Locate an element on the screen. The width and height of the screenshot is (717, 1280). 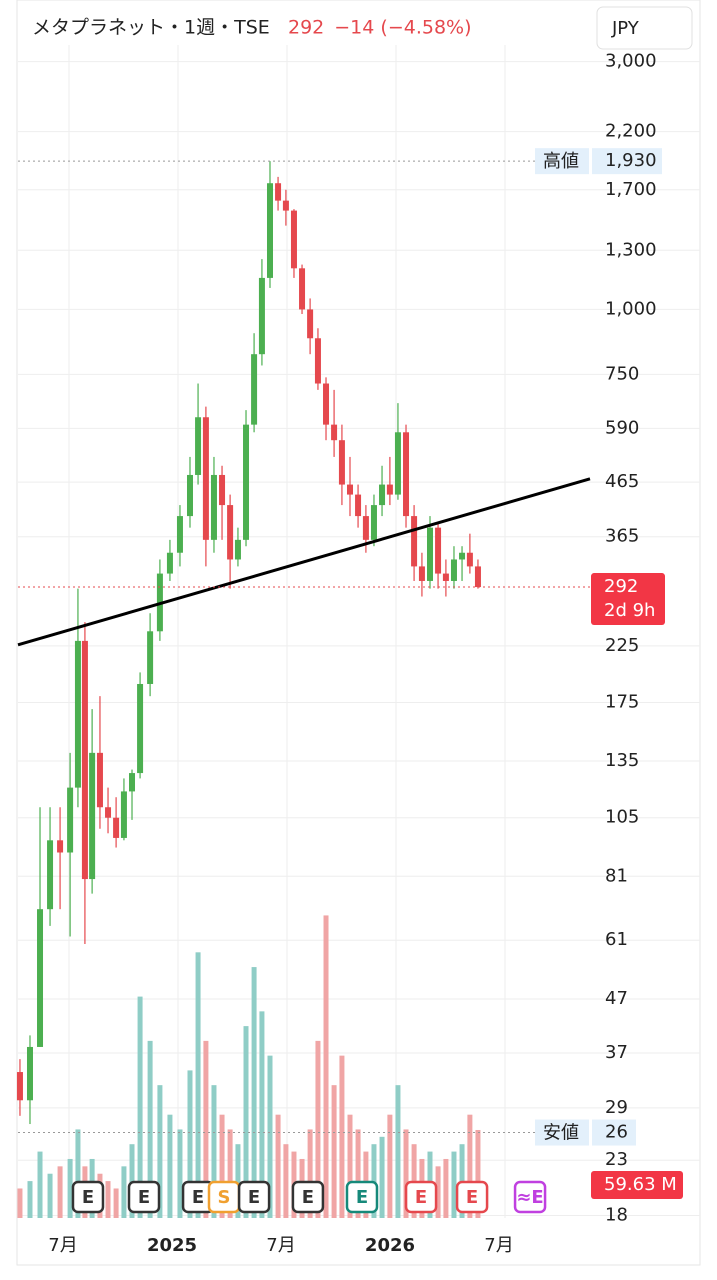
low-value-label: 26 is located at coordinates (616, 1132).